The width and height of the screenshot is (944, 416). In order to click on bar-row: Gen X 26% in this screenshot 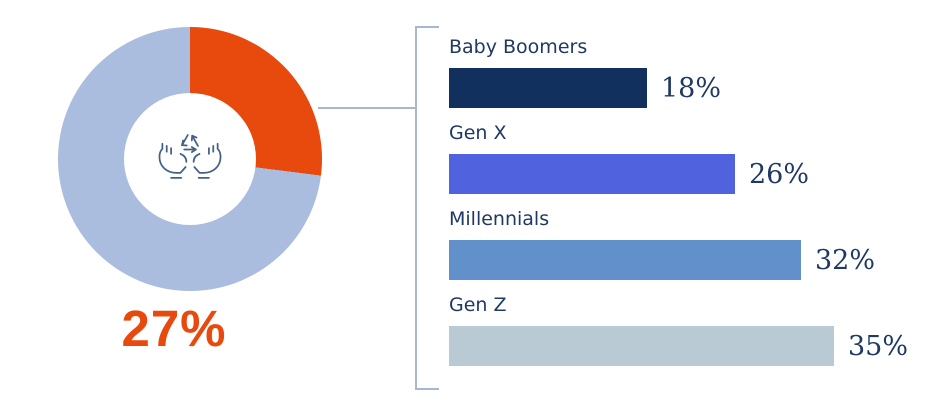, I will do `click(629, 158)`.